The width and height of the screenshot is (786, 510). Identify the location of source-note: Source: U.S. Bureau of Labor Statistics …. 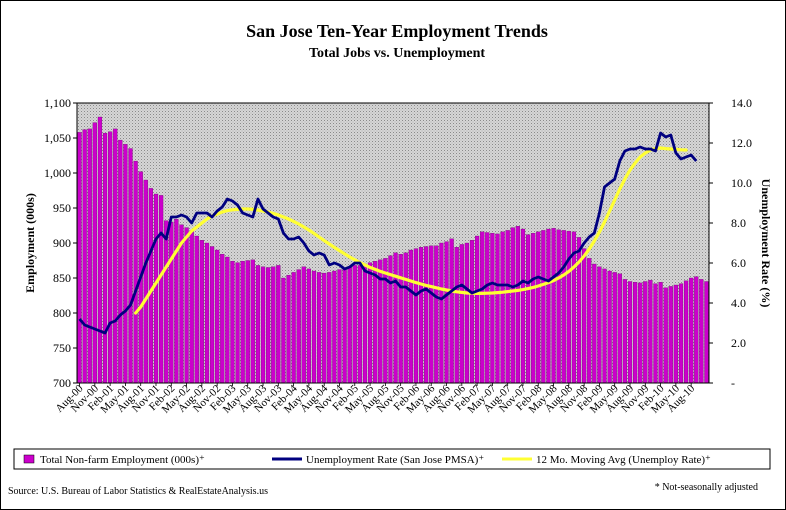
(138, 491).